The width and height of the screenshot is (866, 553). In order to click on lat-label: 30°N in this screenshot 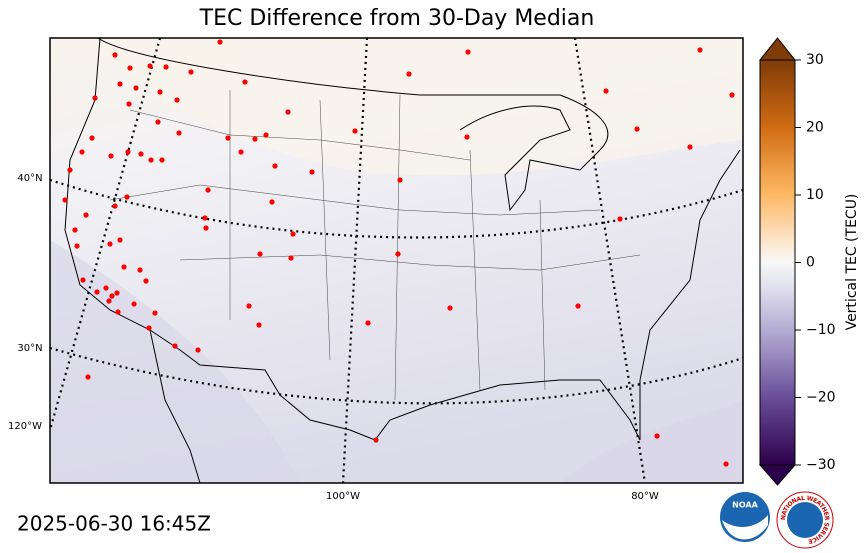, I will do `click(29, 348)`.